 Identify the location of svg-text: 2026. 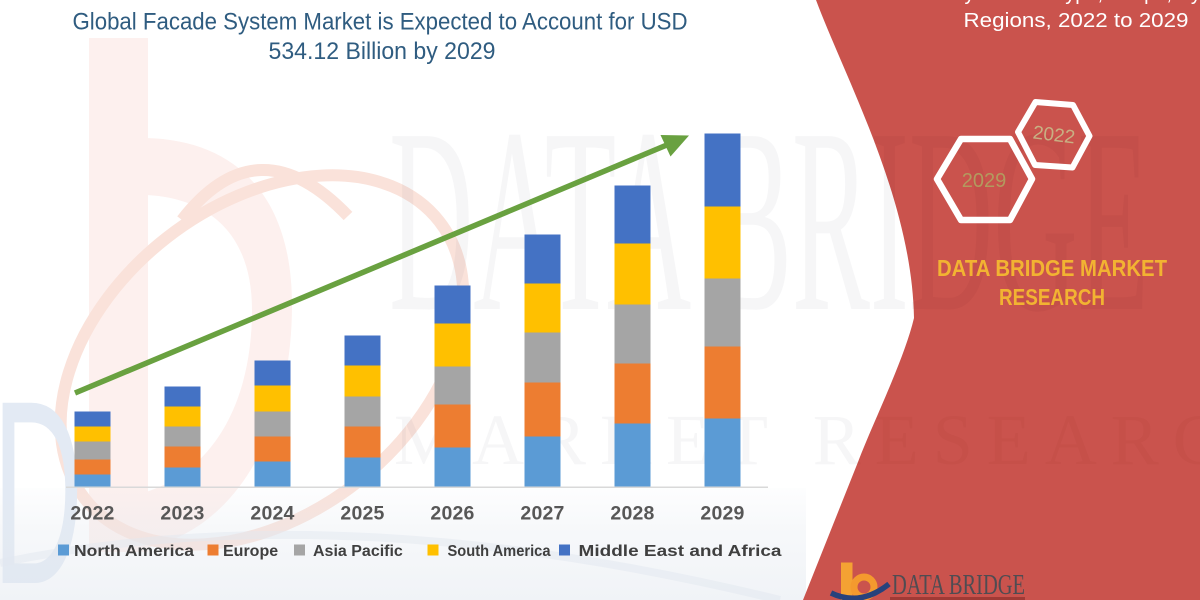
(452, 514).